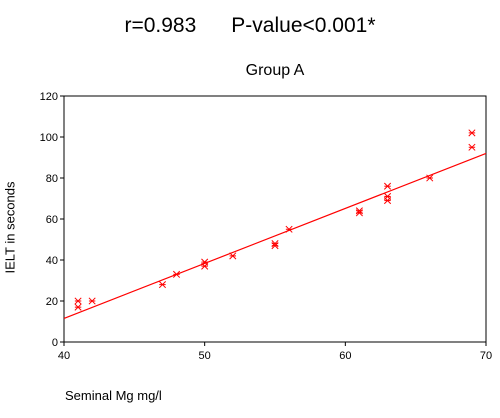  I want to click on y-tick-label: 40, so click(52, 261).